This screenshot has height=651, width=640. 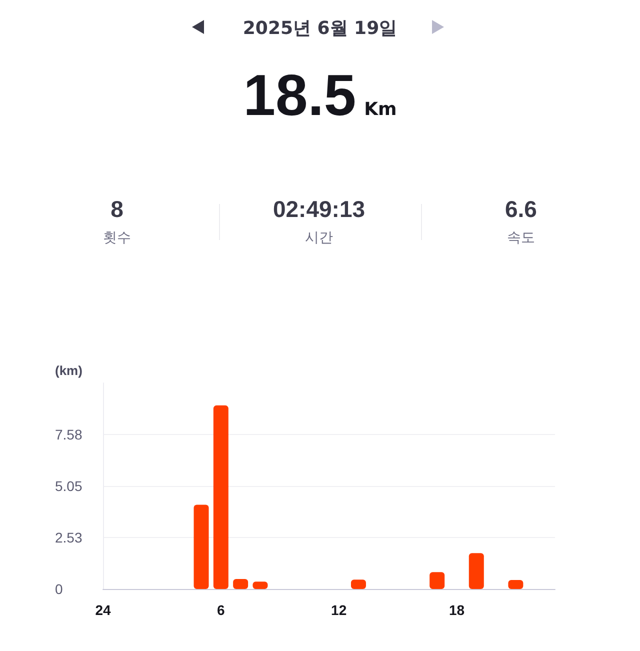 What do you see at coordinates (521, 209) in the screenshot?
I see `text: 6.6` at bounding box center [521, 209].